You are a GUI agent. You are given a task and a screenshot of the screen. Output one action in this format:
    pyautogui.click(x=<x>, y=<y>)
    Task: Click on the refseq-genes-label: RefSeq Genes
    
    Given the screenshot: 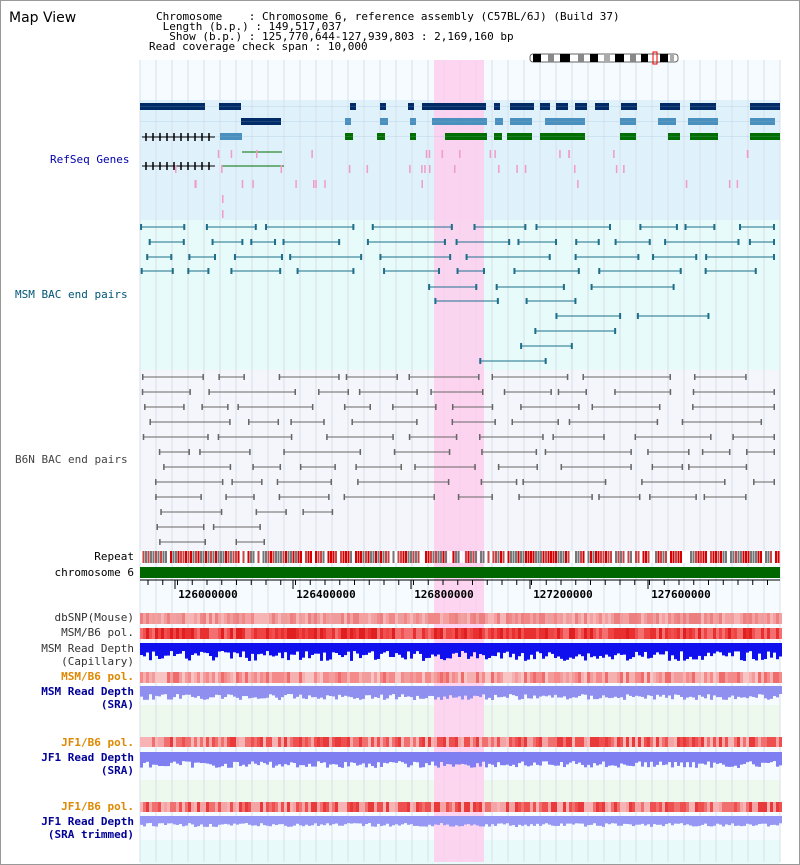 What is the action you would take?
    pyautogui.click(x=90, y=159)
    